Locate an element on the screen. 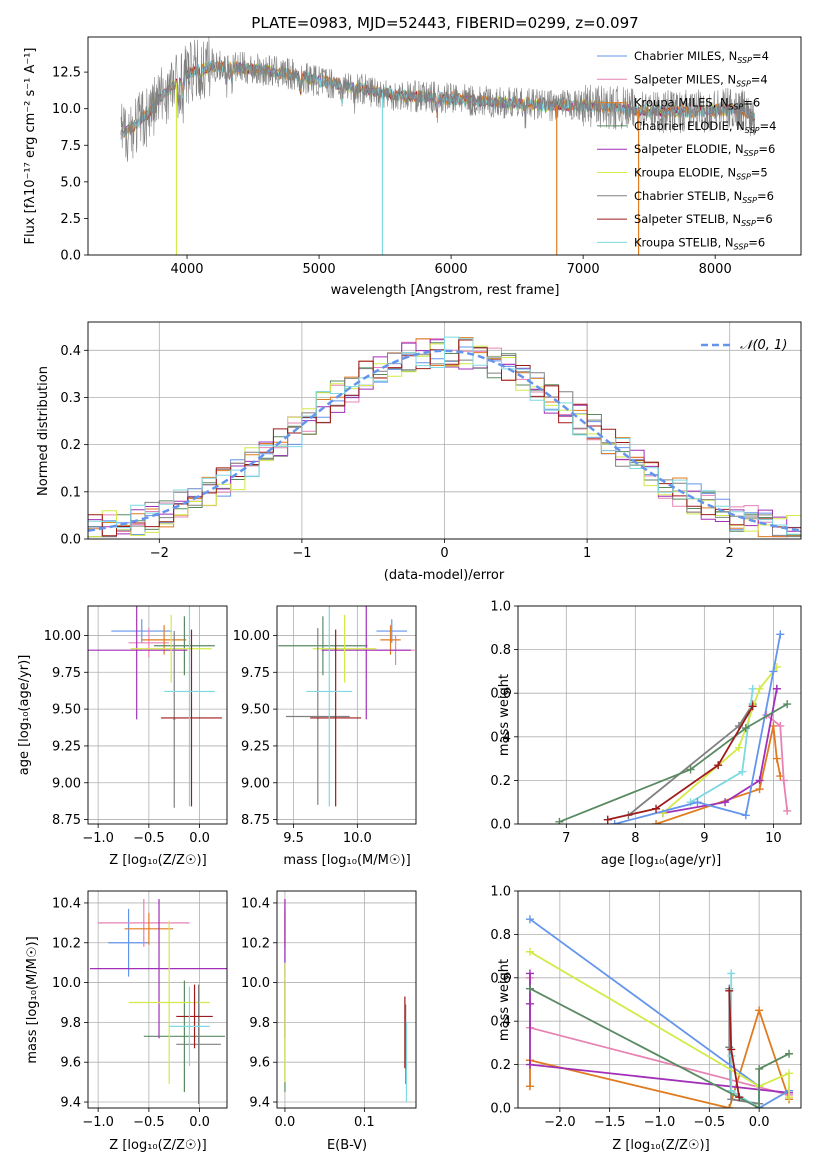  ageM-ytick-label: 9.50 is located at coordinates (255, 710).